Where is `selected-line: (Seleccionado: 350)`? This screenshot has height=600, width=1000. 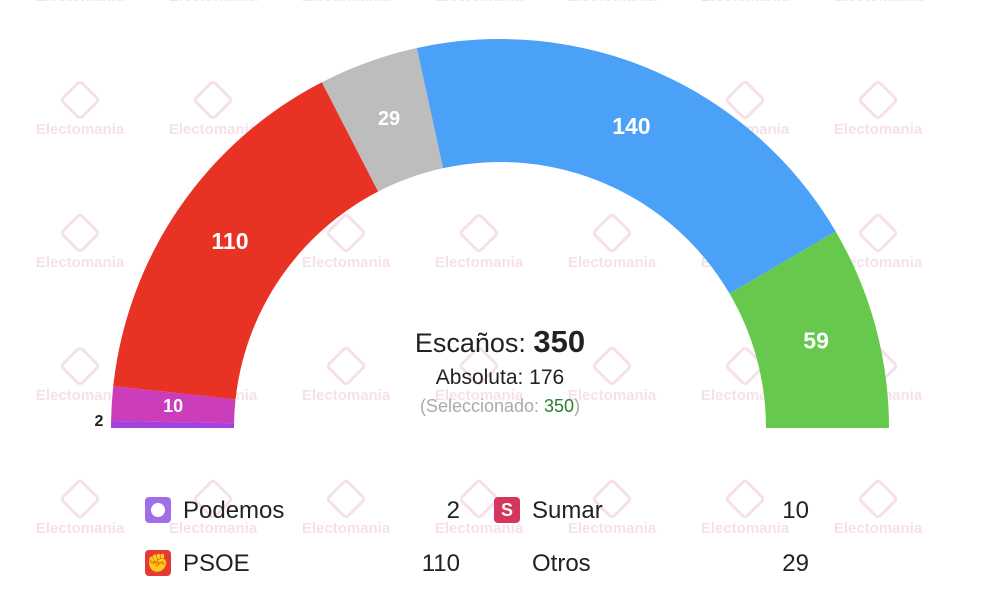 selected-line: (Seleccionado: 350) is located at coordinates (500, 406).